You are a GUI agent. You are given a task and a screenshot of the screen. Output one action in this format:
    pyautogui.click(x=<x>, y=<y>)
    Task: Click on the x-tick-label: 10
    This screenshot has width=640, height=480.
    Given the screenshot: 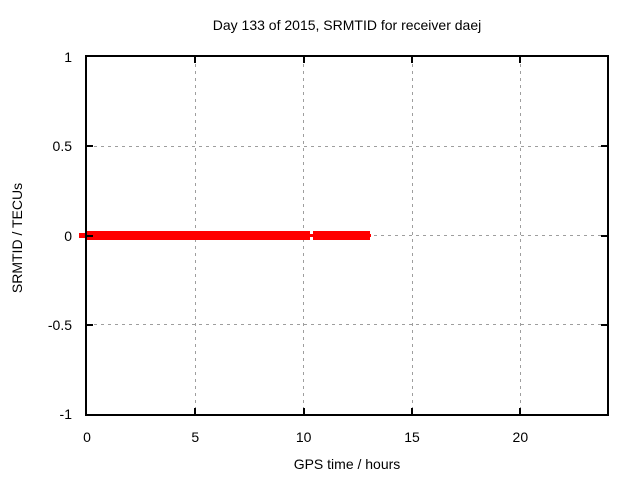 What is the action you would take?
    pyautogui.click(x=303, y=437)
    